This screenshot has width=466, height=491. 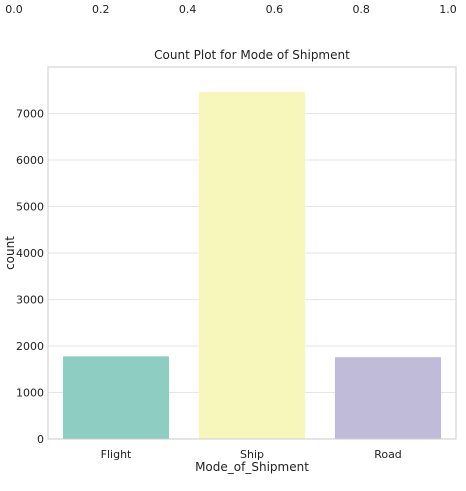 What do you see at coordinates (30, 393) in the screenshot?
I see `y-tick-label: 1000` at bounding box center [30, 393].